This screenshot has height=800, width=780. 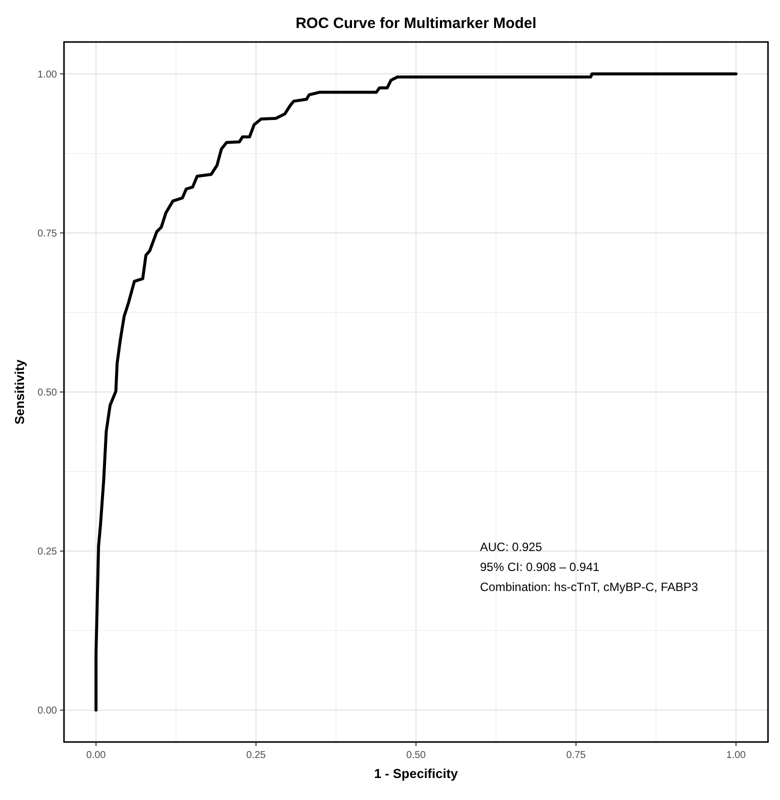 I want to click on y-tick-label: 0.00, so click(x=48, y=711).